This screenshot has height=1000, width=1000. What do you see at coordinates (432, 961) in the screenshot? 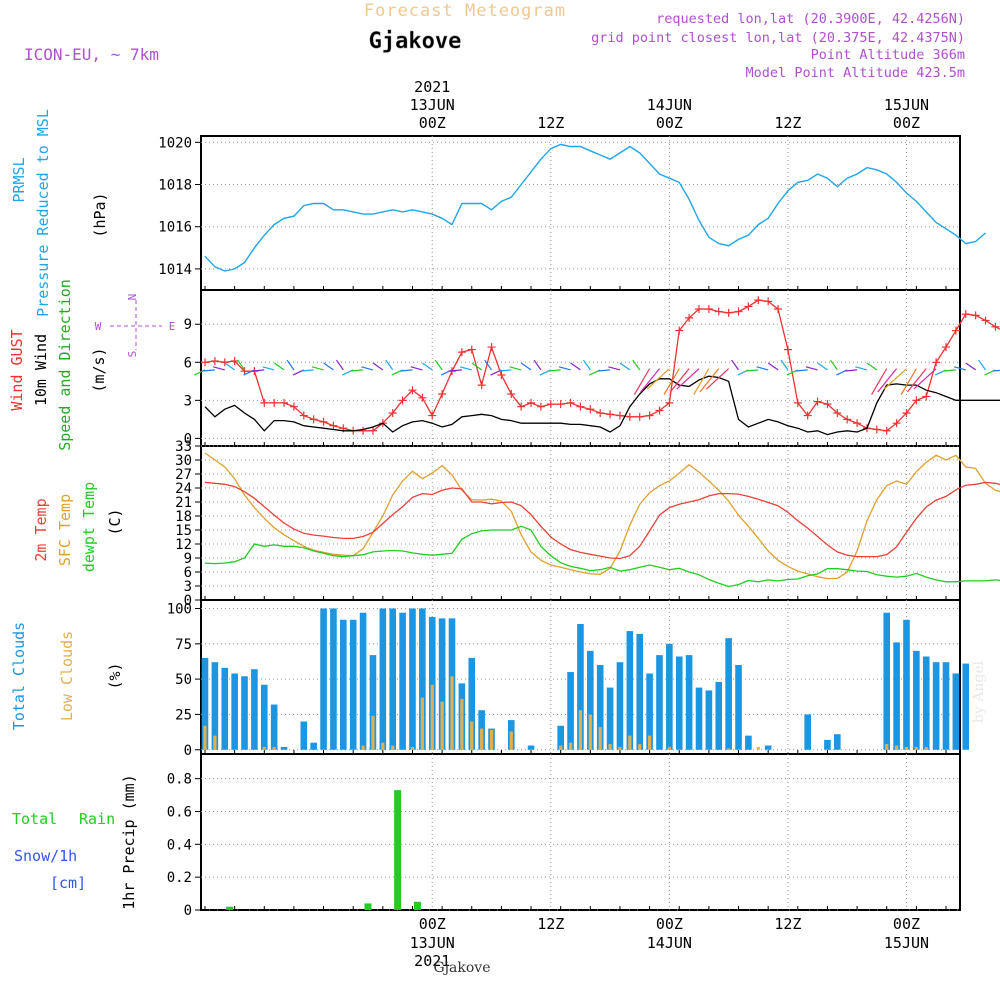
I see `bottom-time-label: 2021` at bounding box center [432, 961].